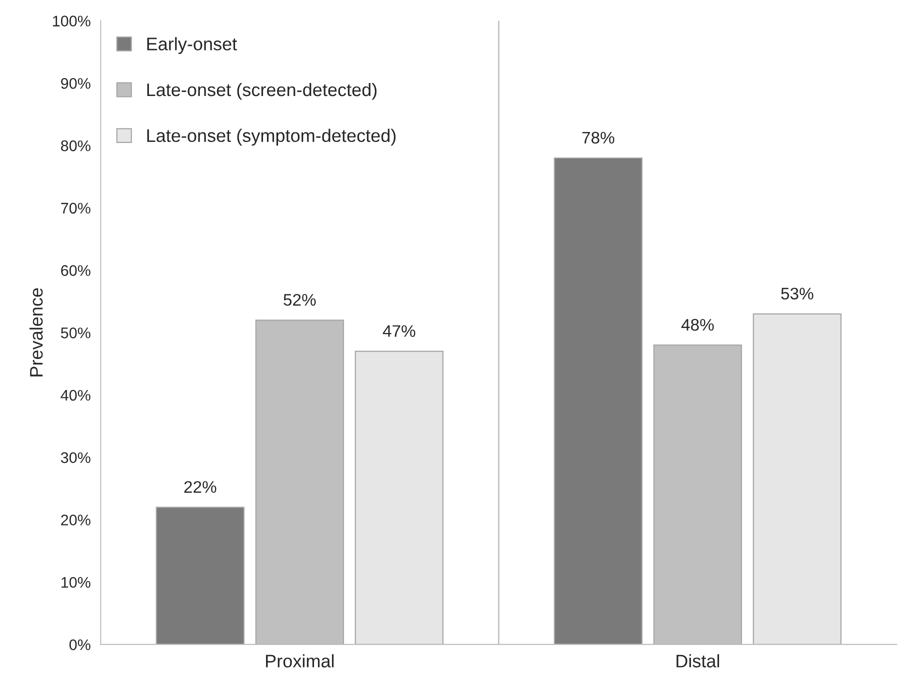 This screenshot has width=915, height=693. I want to click on y-tick-label: 70%, so click(75, 208).